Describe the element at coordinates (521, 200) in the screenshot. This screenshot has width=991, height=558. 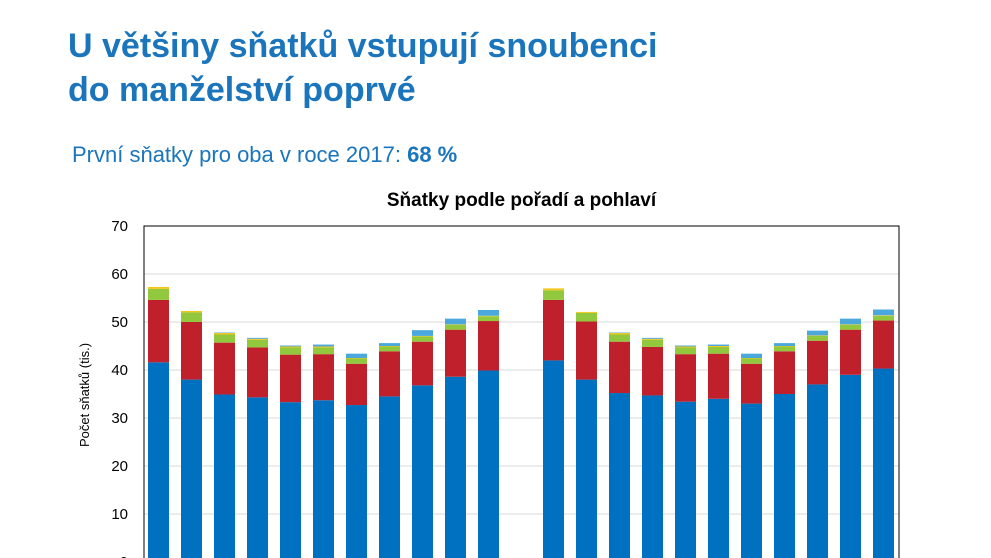
I see `chart-title: Sňatky podle pořadí a pohlaví` at that location.